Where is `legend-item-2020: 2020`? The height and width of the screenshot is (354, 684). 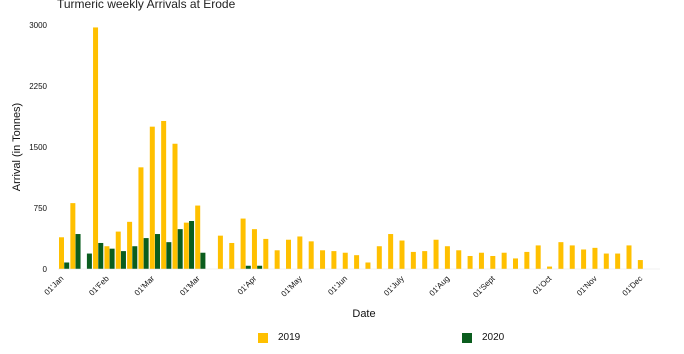 legend-item-2020: 2020 is located at coordinates (483, 337).